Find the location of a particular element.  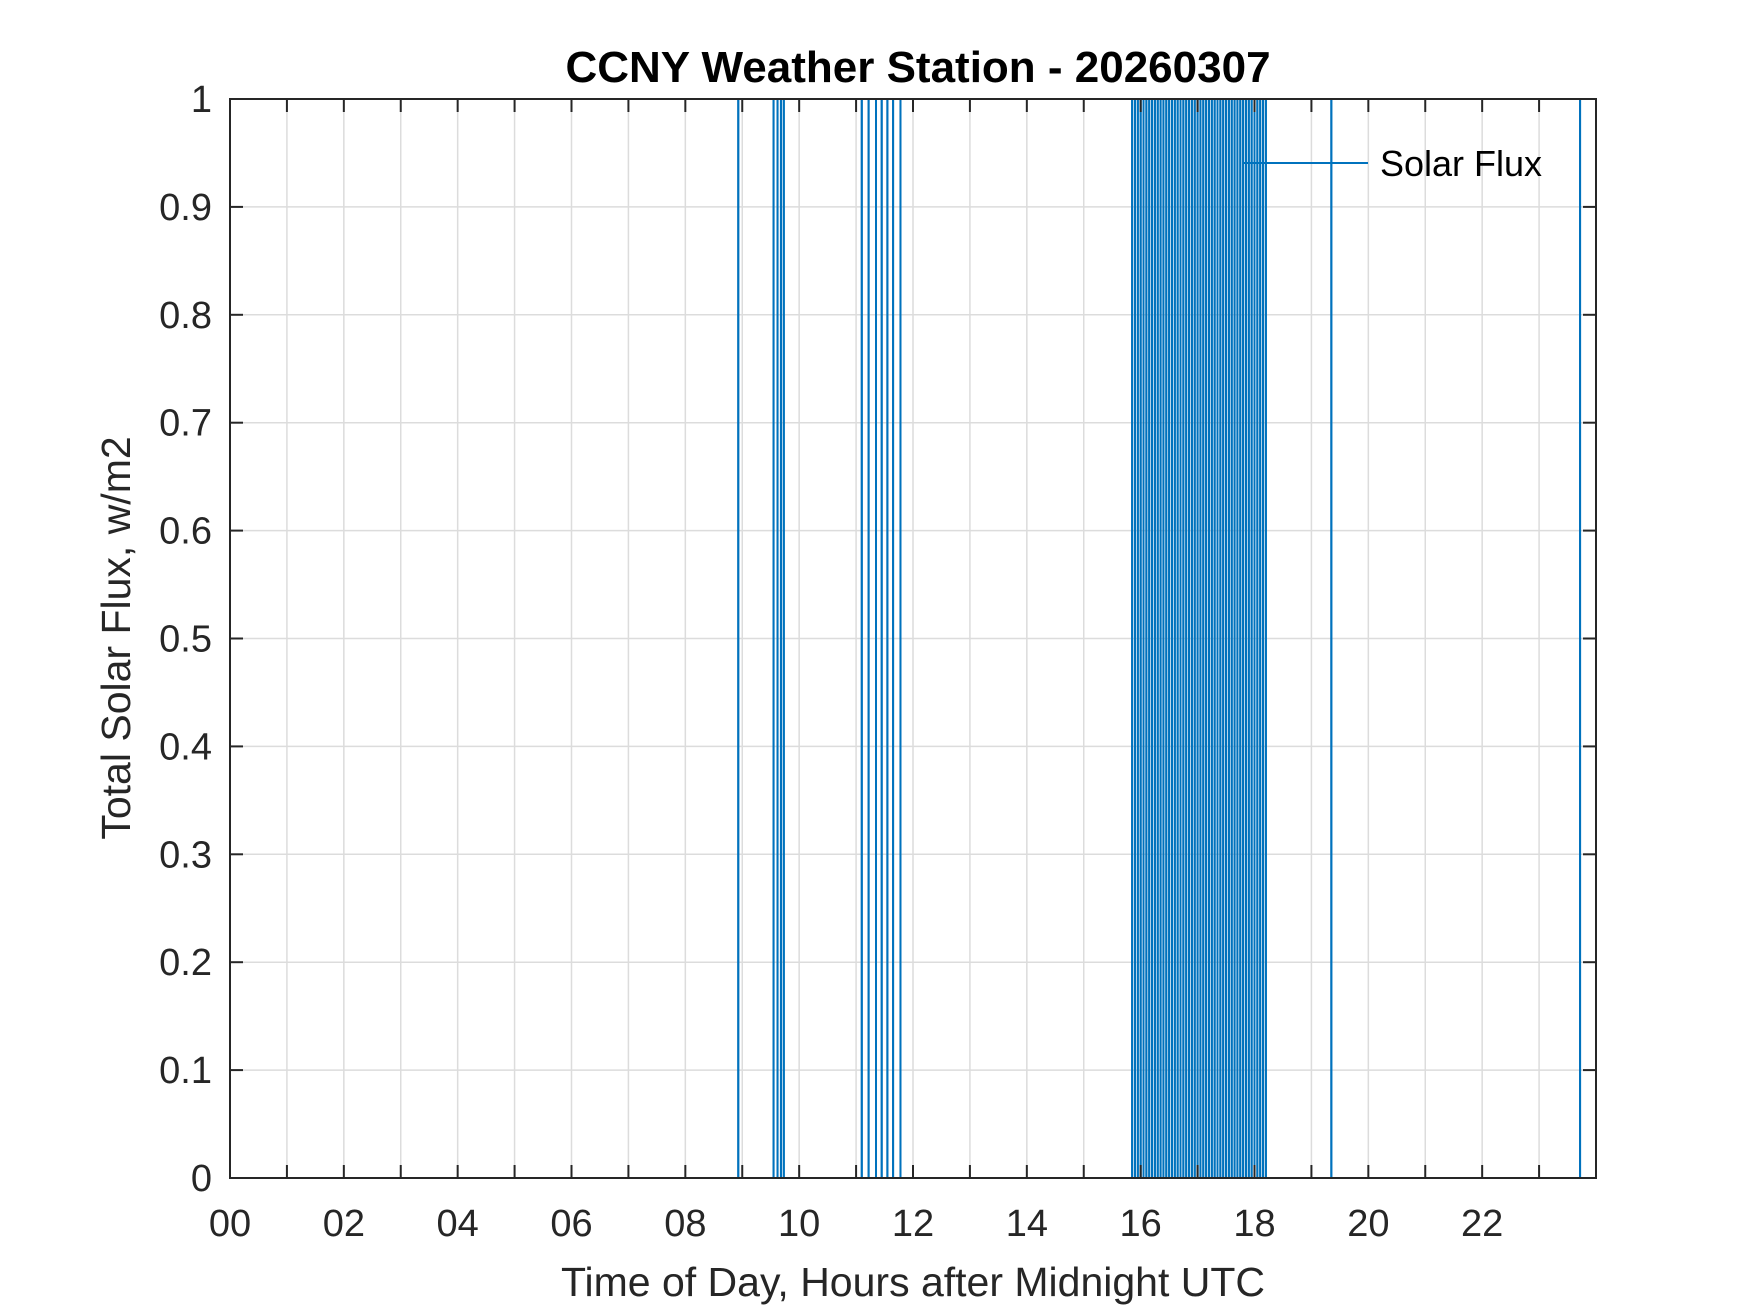

legend-label-solar-flux: Solar Flux is located at coordinates (1461, 163).